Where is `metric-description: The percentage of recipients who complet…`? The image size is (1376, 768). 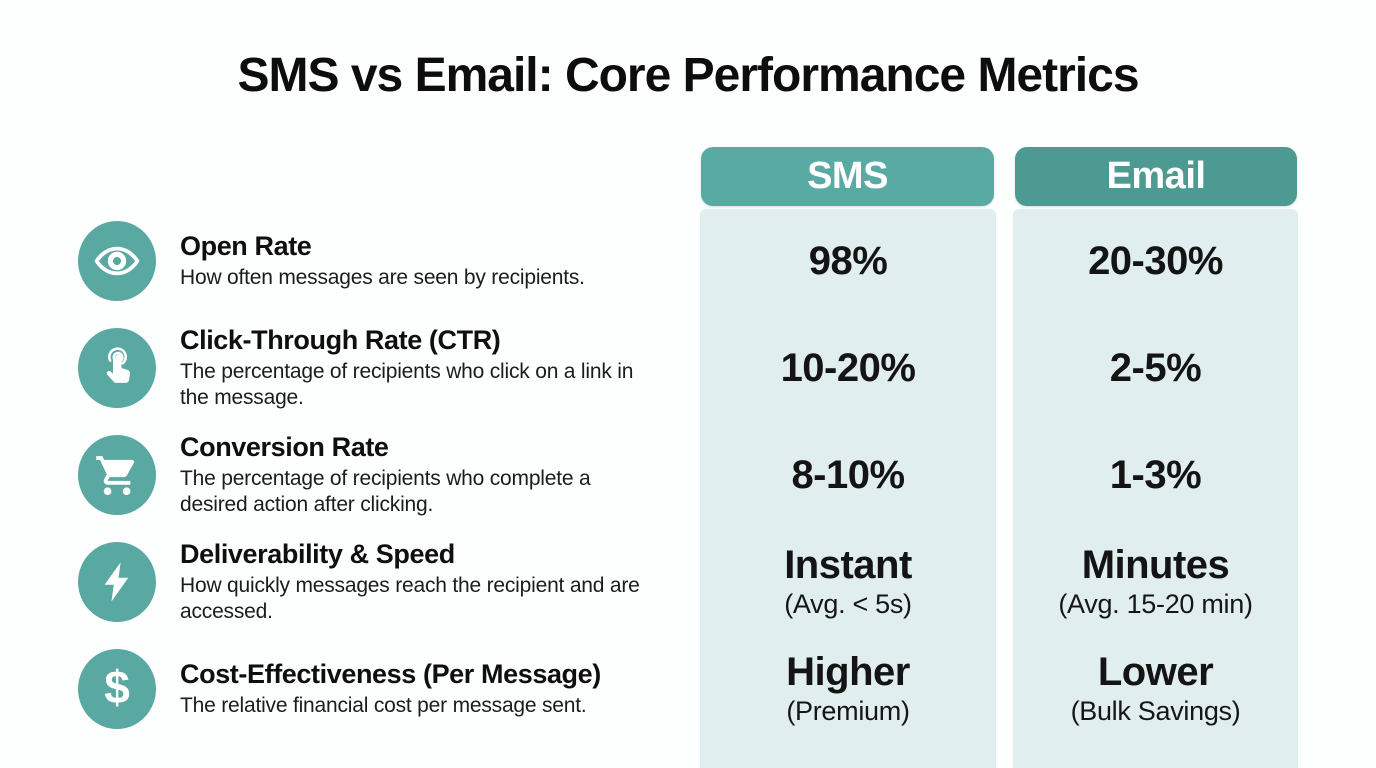 metric-description: The percentage of recipients who complet… is located at coordinates (385, 492).